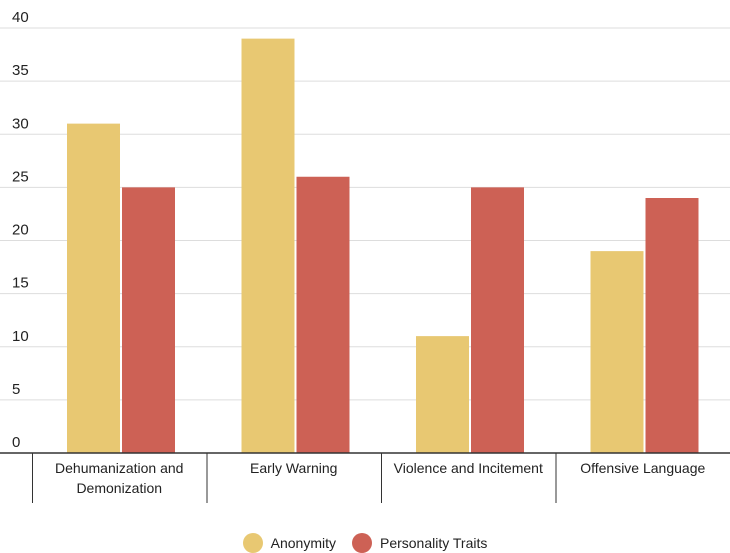 The image size is (730, 553). I want to click on legend-item-anonymity: Anonymity, so click(289, 543).